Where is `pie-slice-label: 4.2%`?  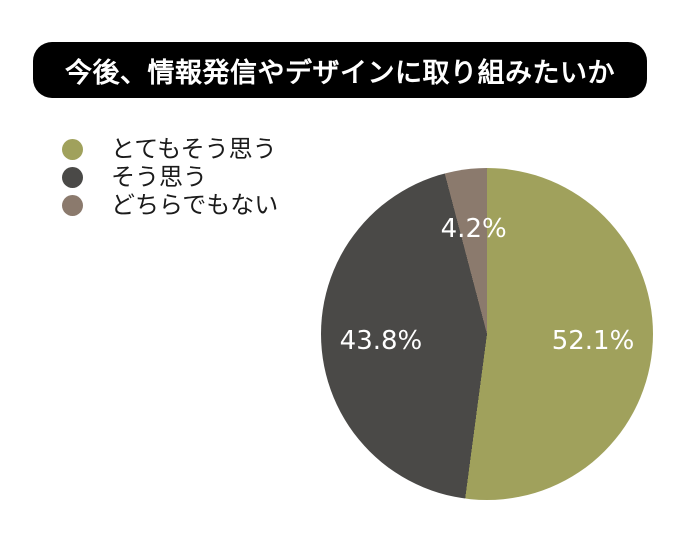
pie-slice-label: 4.2% is located at coordinates (473, 228).